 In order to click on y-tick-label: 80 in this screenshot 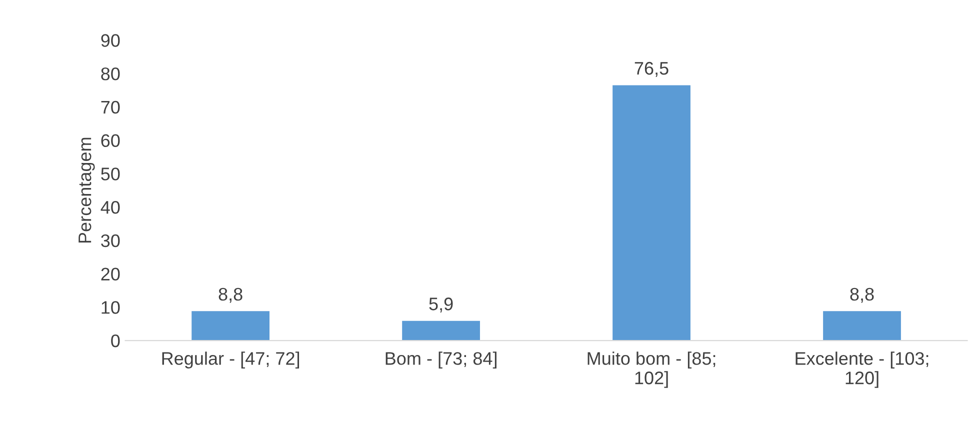, I will do `click(110, 73)`.